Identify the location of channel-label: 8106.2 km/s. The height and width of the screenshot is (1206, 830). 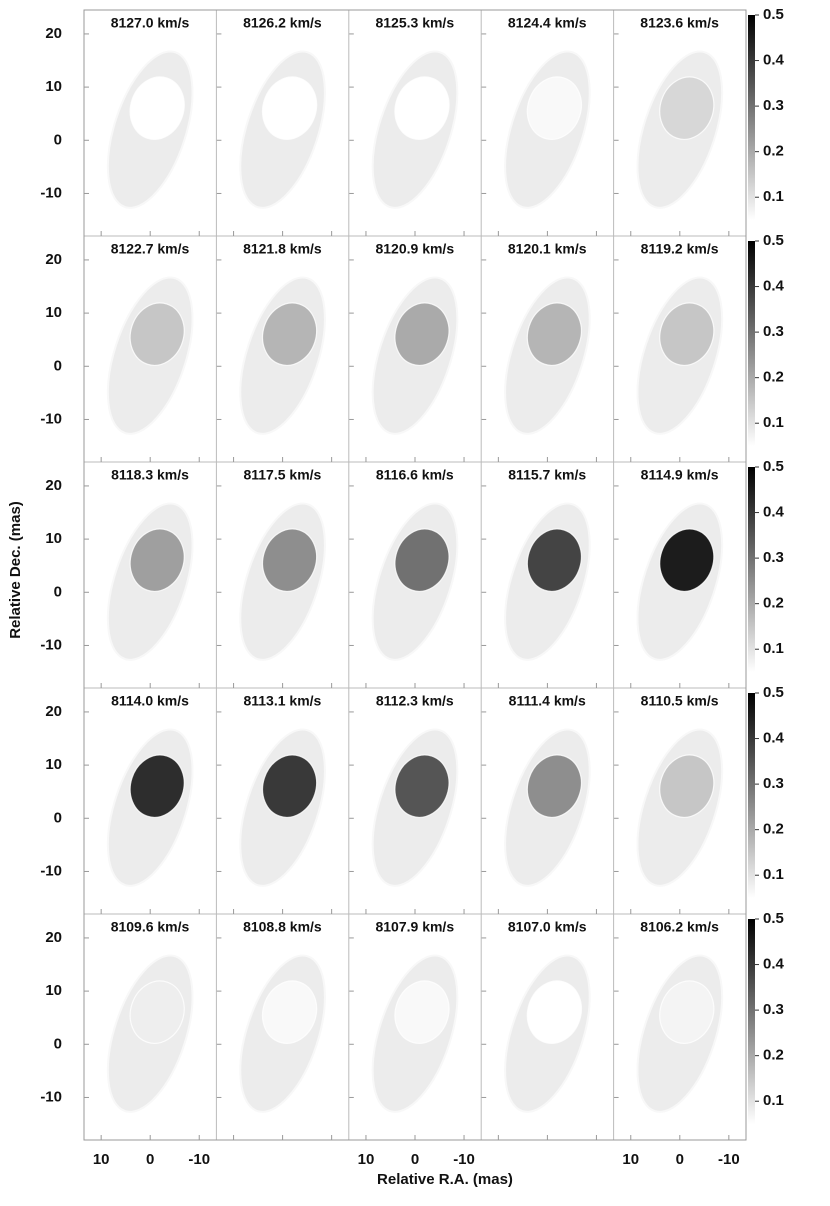
(679, 927).